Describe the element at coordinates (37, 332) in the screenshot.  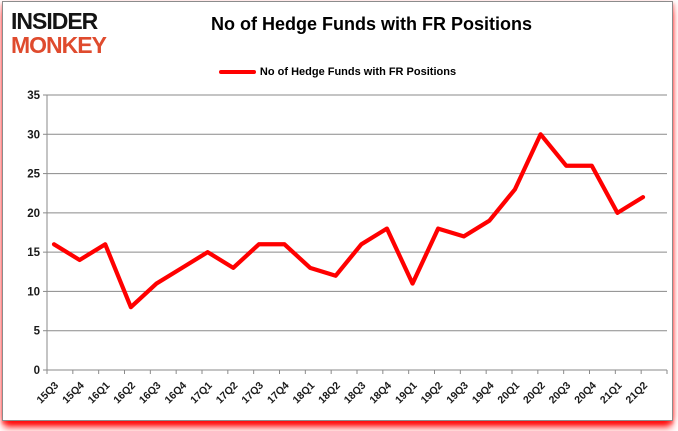
I see `y-tick-label: 5` at that location.